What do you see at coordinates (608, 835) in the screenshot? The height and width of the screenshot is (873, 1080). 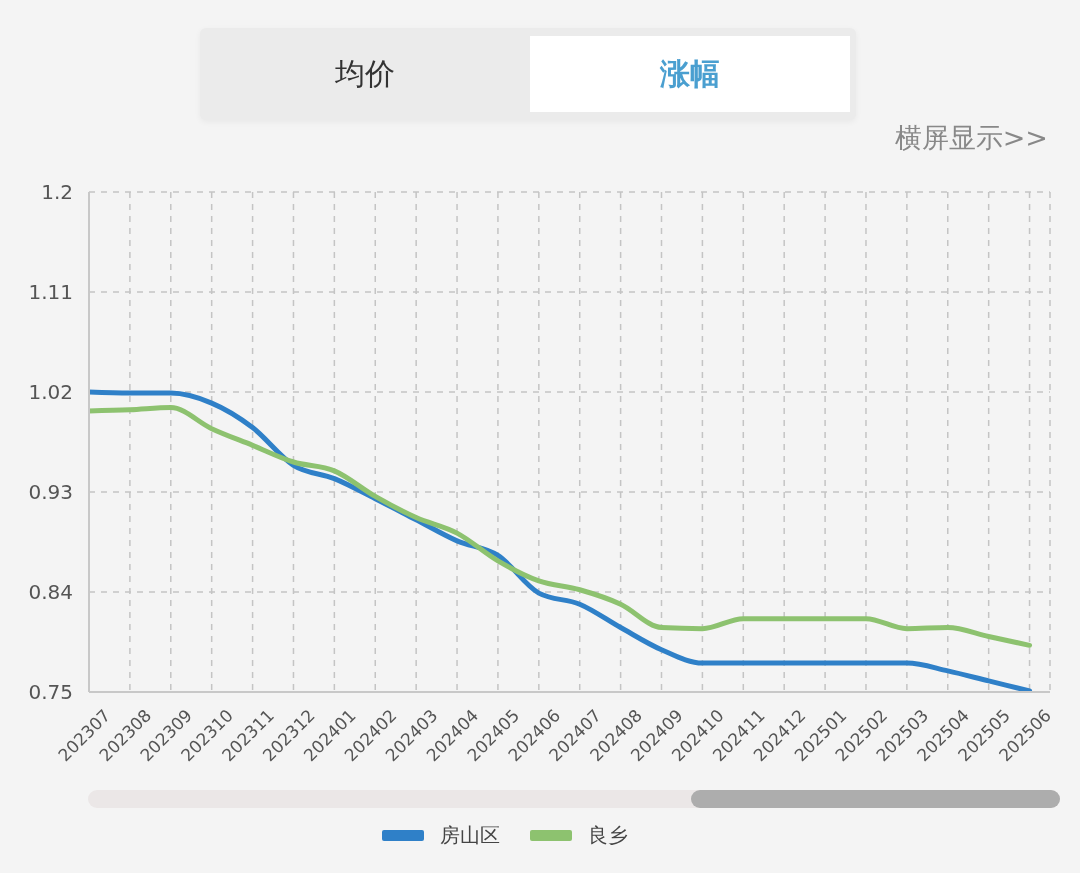 I see `legend-label: 良乡` at bounding box center [608, 835].